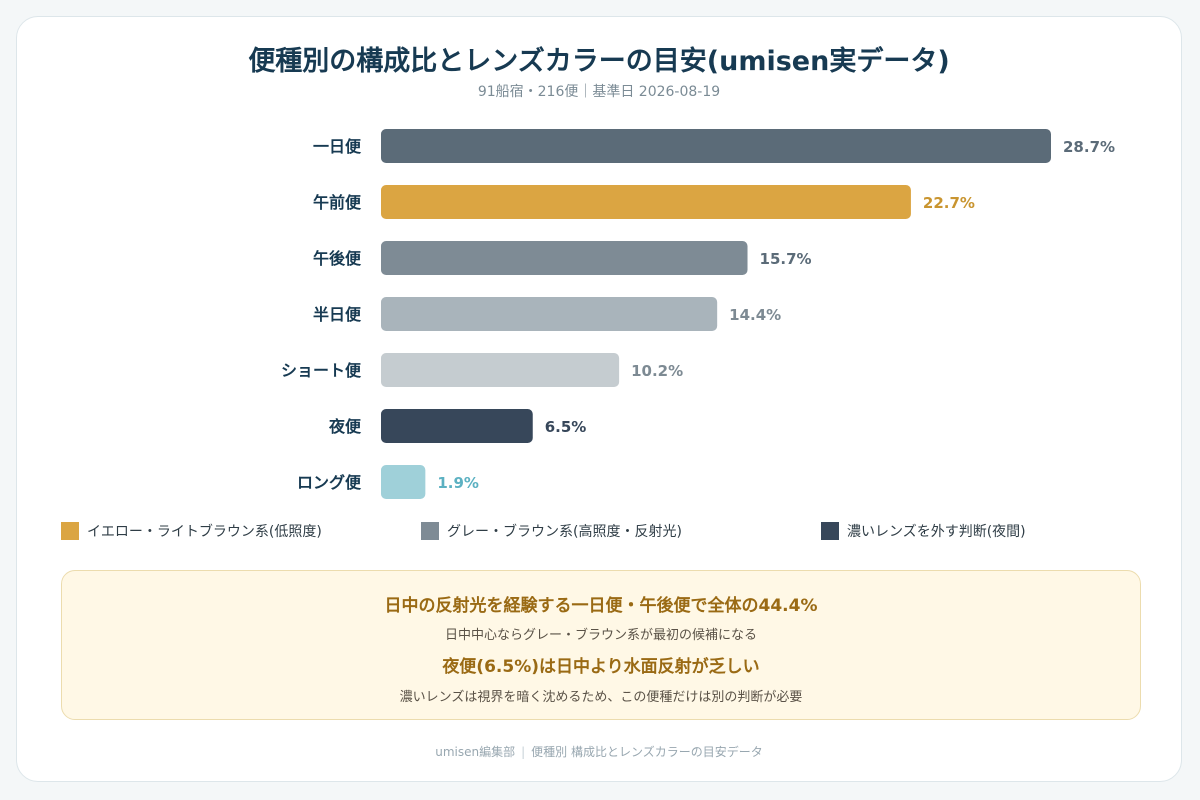 The image size is (1200, 800). What do you see at coordinates (601, 697) in the screenshot?
I see `callout-text-2: 濃いレンズは視界を暗く沈めるため、この便種だけは別の判断が必要` at bounding box center [601, 697].